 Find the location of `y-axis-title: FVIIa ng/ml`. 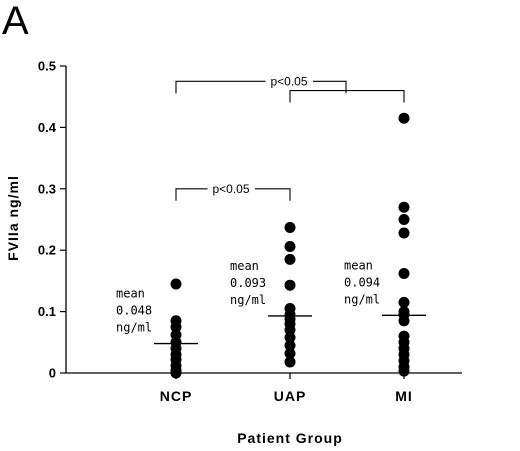

y-axis-title: FVIIa ng/ml is located at coordinates (13, 218).